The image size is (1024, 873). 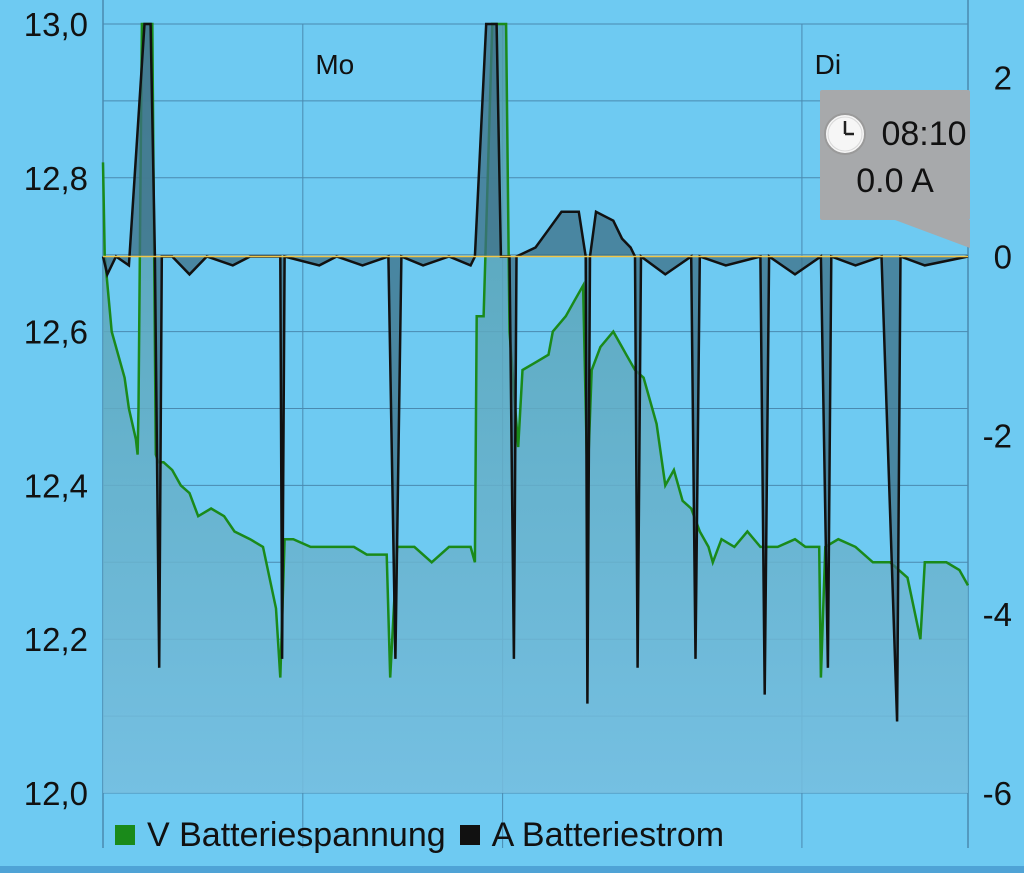 What do you see at coordinates (895, 155) in the screenshot?
I see `value-tooltip: 08:10 0.0 A` at bounding box center [895, 155].